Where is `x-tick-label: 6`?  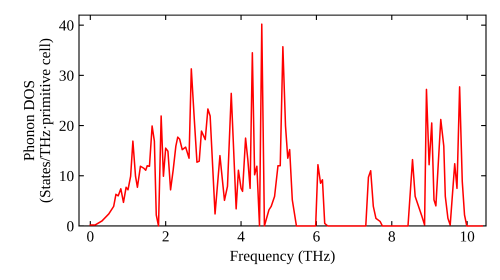 x-tick-label: 6 is located at coordinates (316, 236).